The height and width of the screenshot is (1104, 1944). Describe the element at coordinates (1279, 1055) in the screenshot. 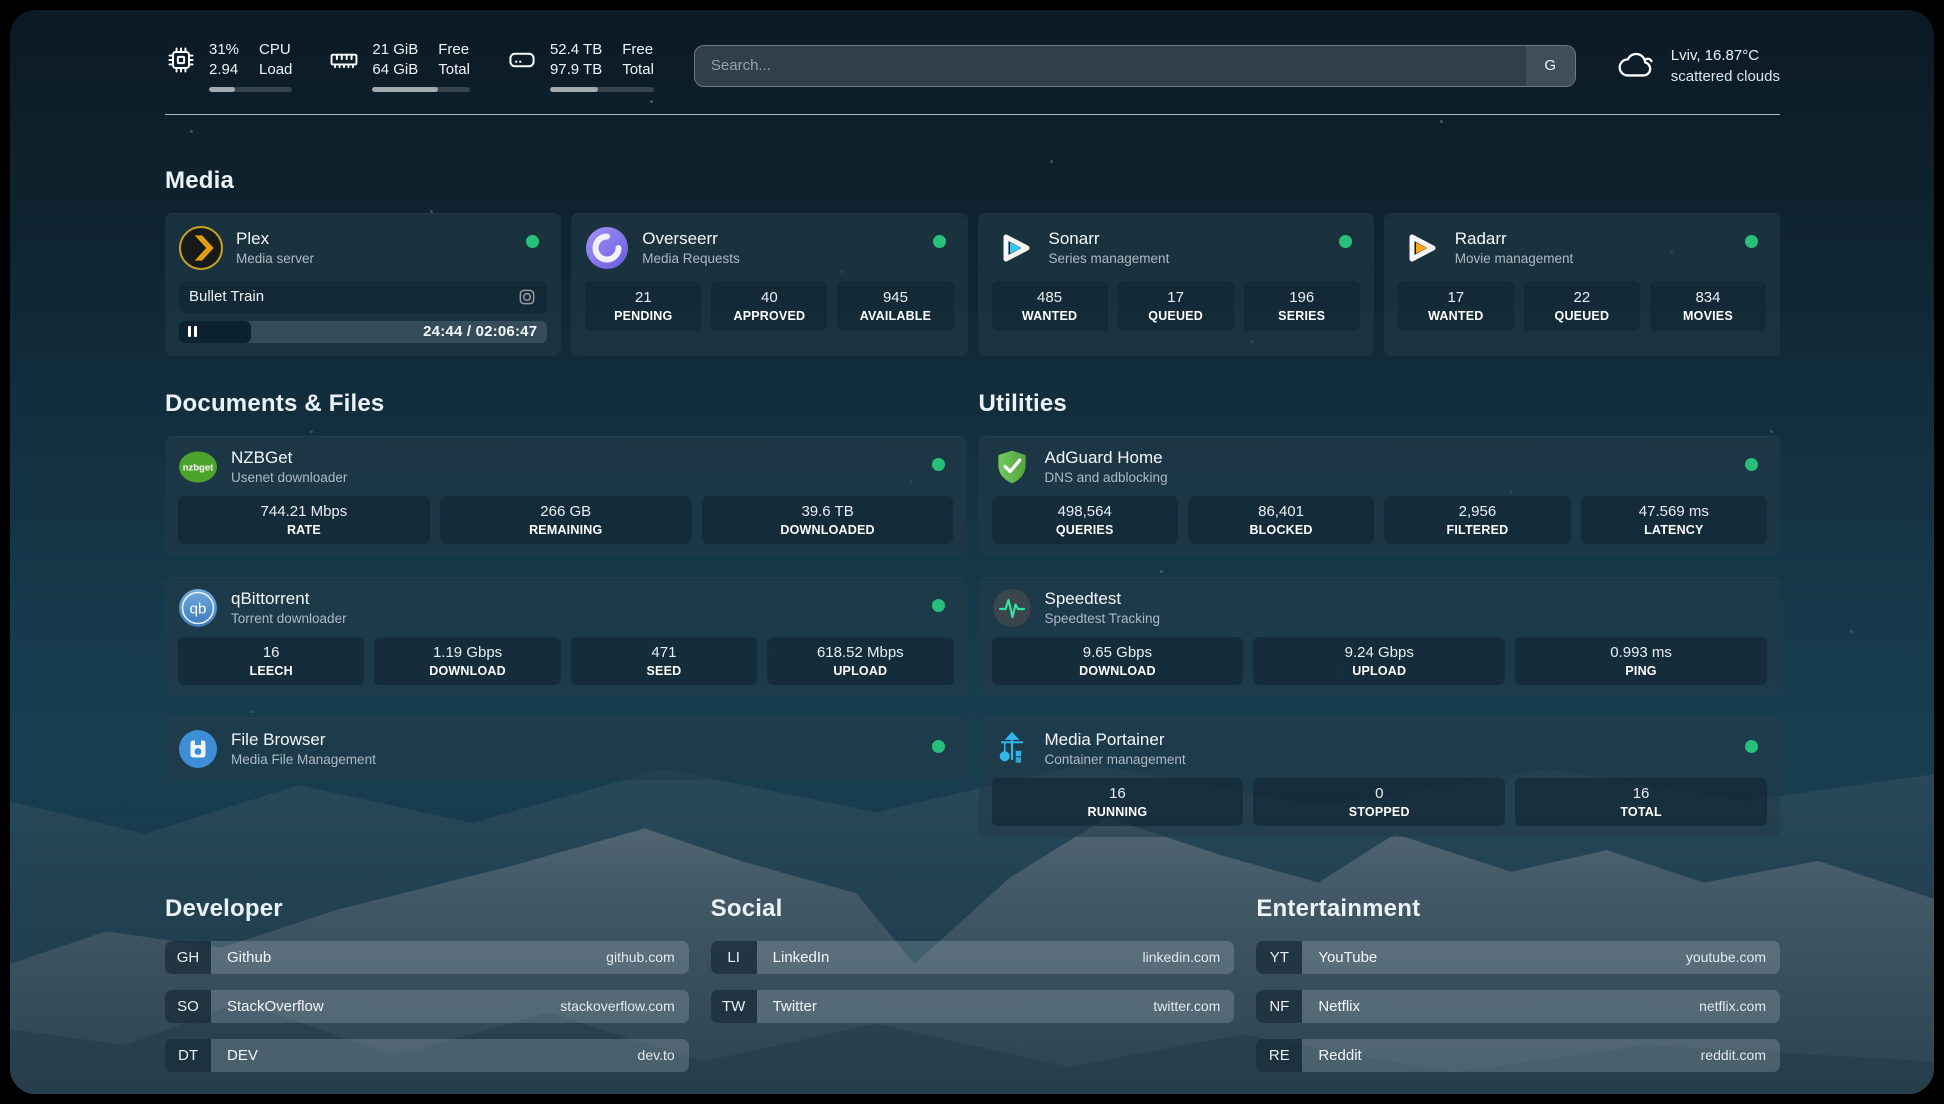

I see `bookmark-abbr: RE` at that location.